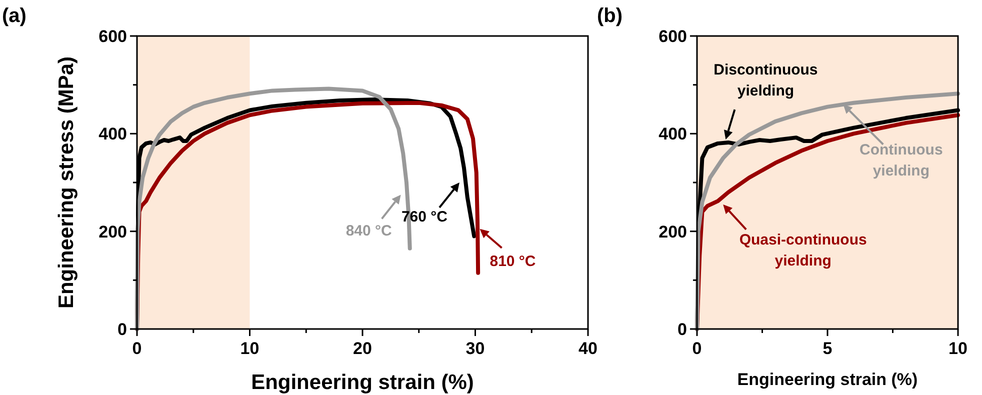 The image size is (982, 395). I want to click on annotation: 810 °C, so click(513, 261).